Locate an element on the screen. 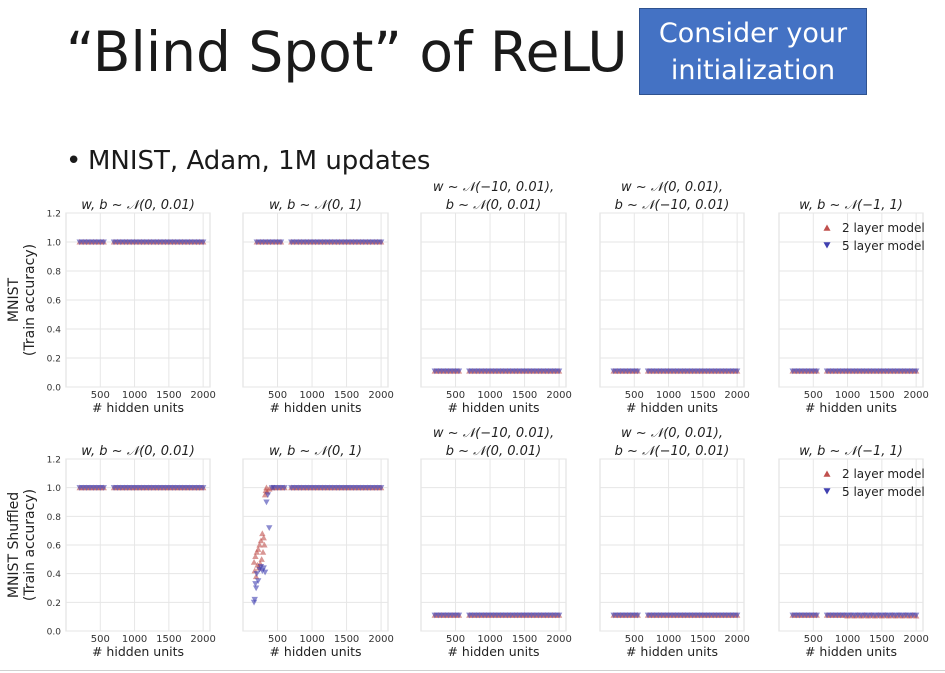 Image resolution: width=945 pixels, height=673 pixels. legend-five-layer-label: 5 layer model is located at coordinates (883, 492).